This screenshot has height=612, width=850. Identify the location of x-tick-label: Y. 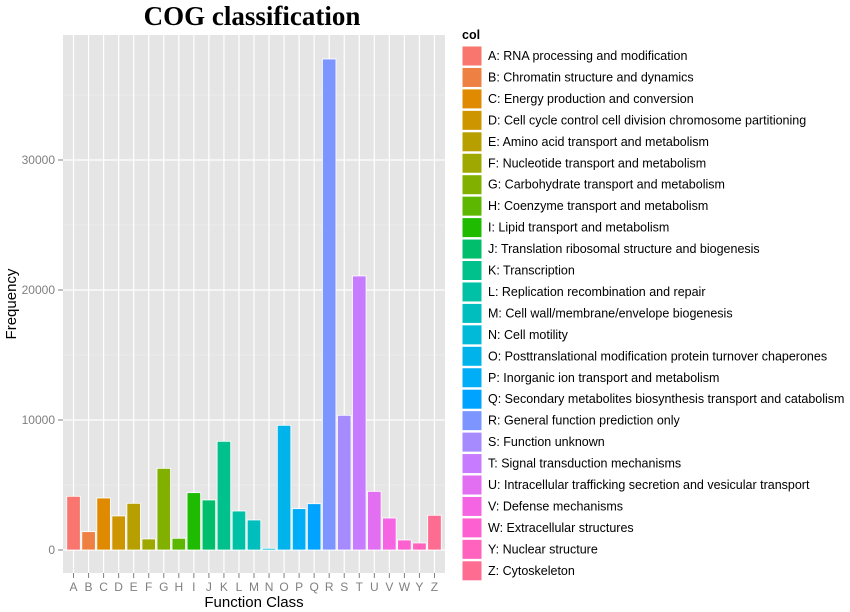
(419, 587).